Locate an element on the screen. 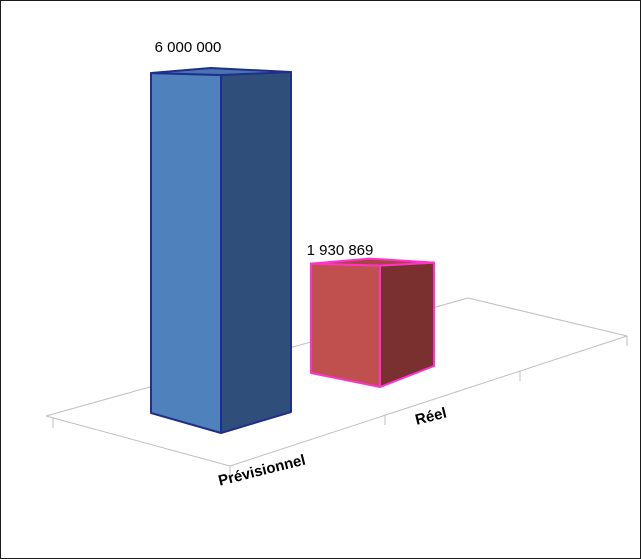 The width and height of the screenshot is (641, 559). floor-front-edge is located at coordinates (138, 441).